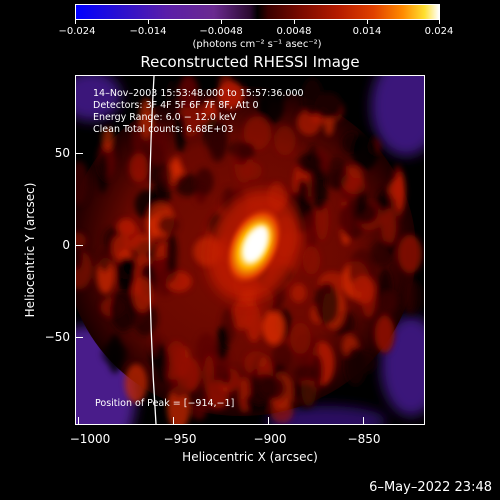 The height and width of the screenshot is (500, 500). What do you see at coordinates (364, 439) in the screenshot?
I see `x-tick-label: −850` at bounding box center [364, 439].